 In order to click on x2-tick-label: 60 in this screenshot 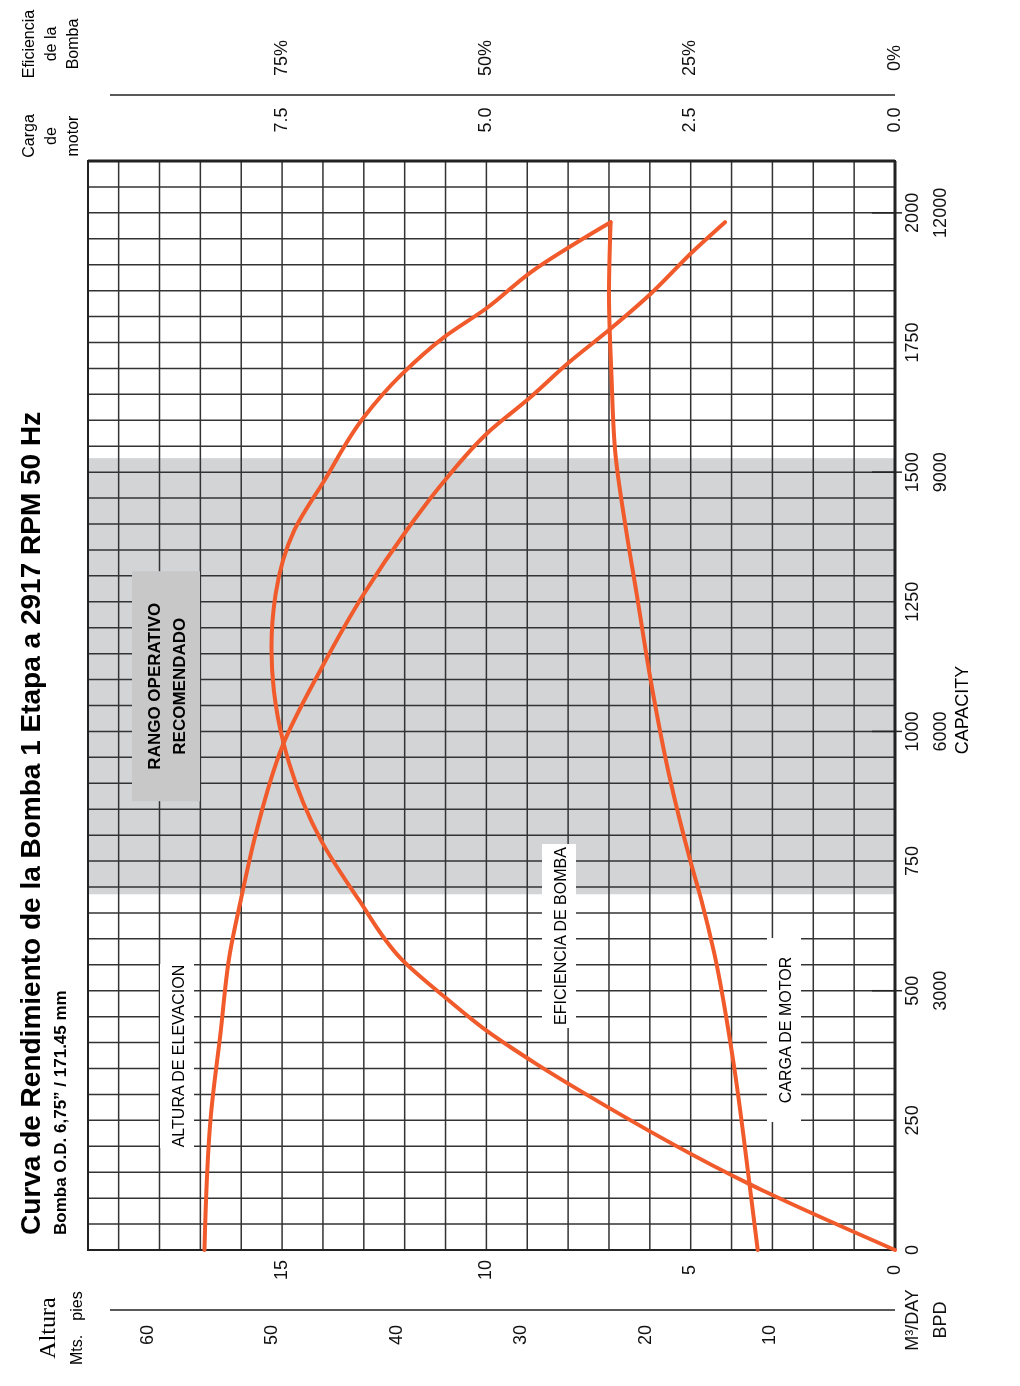, I will do `click(146, 1335)`.